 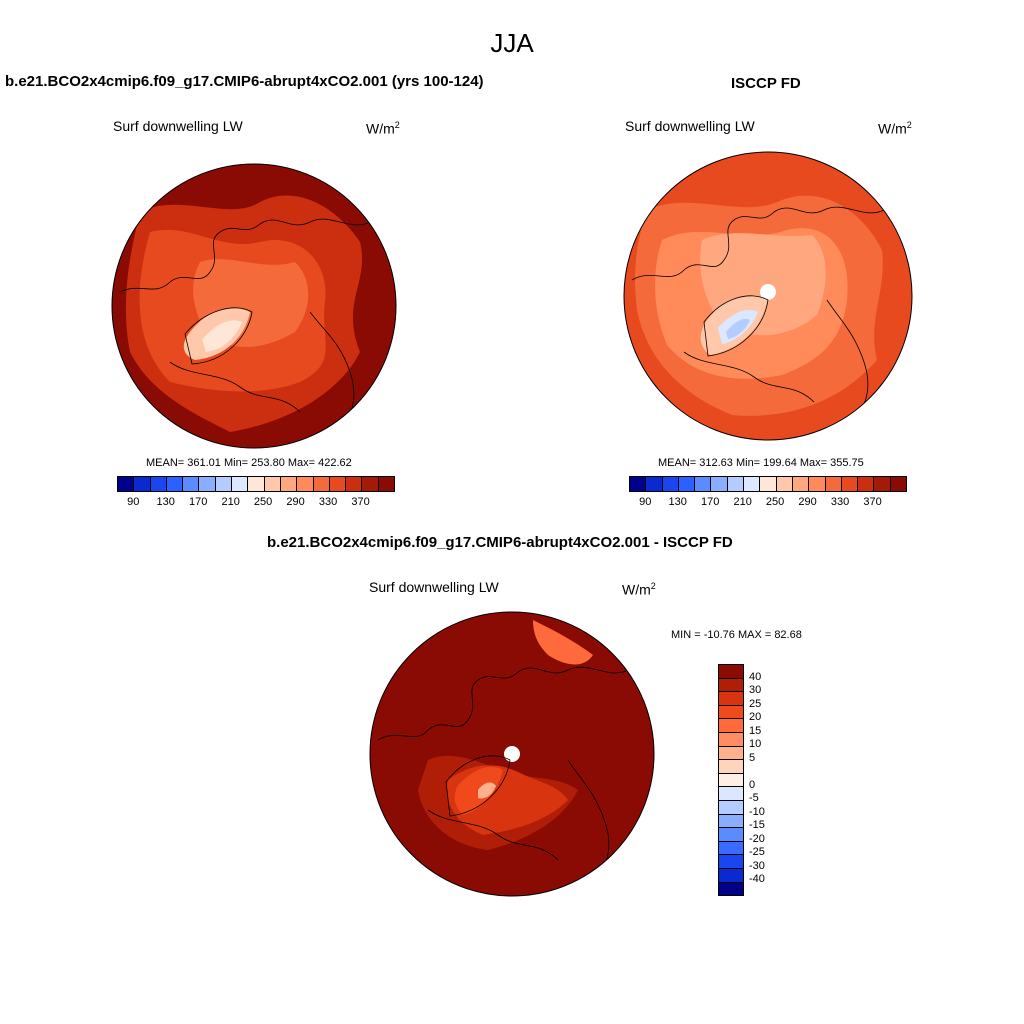 What do you see at coordinates (434, 587) in the screenshot?
I see `diff-field-label: Surf downwelling LW` at bounding box center [434, 587].